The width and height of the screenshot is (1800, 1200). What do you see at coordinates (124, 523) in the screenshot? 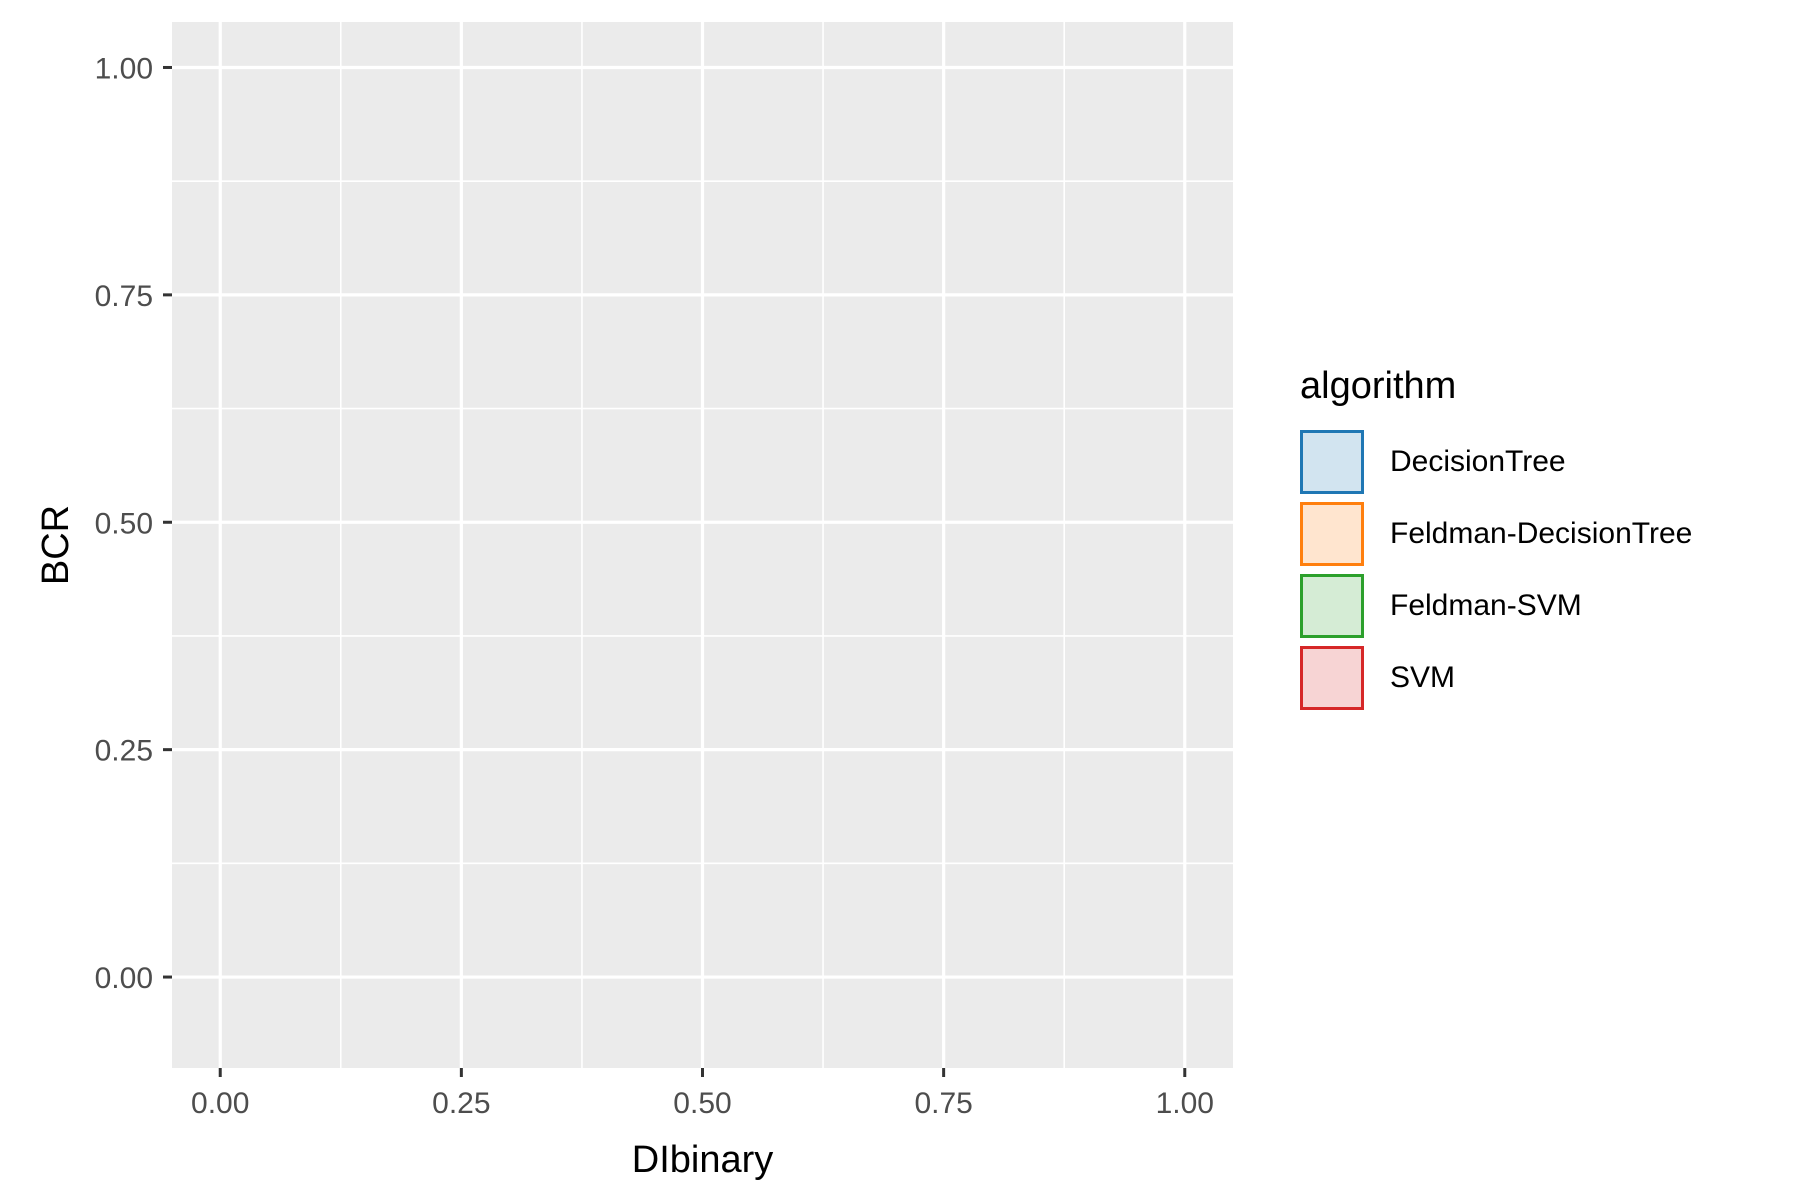
I see `y-tick-label: 0.50` at bounding box center [124, 523].